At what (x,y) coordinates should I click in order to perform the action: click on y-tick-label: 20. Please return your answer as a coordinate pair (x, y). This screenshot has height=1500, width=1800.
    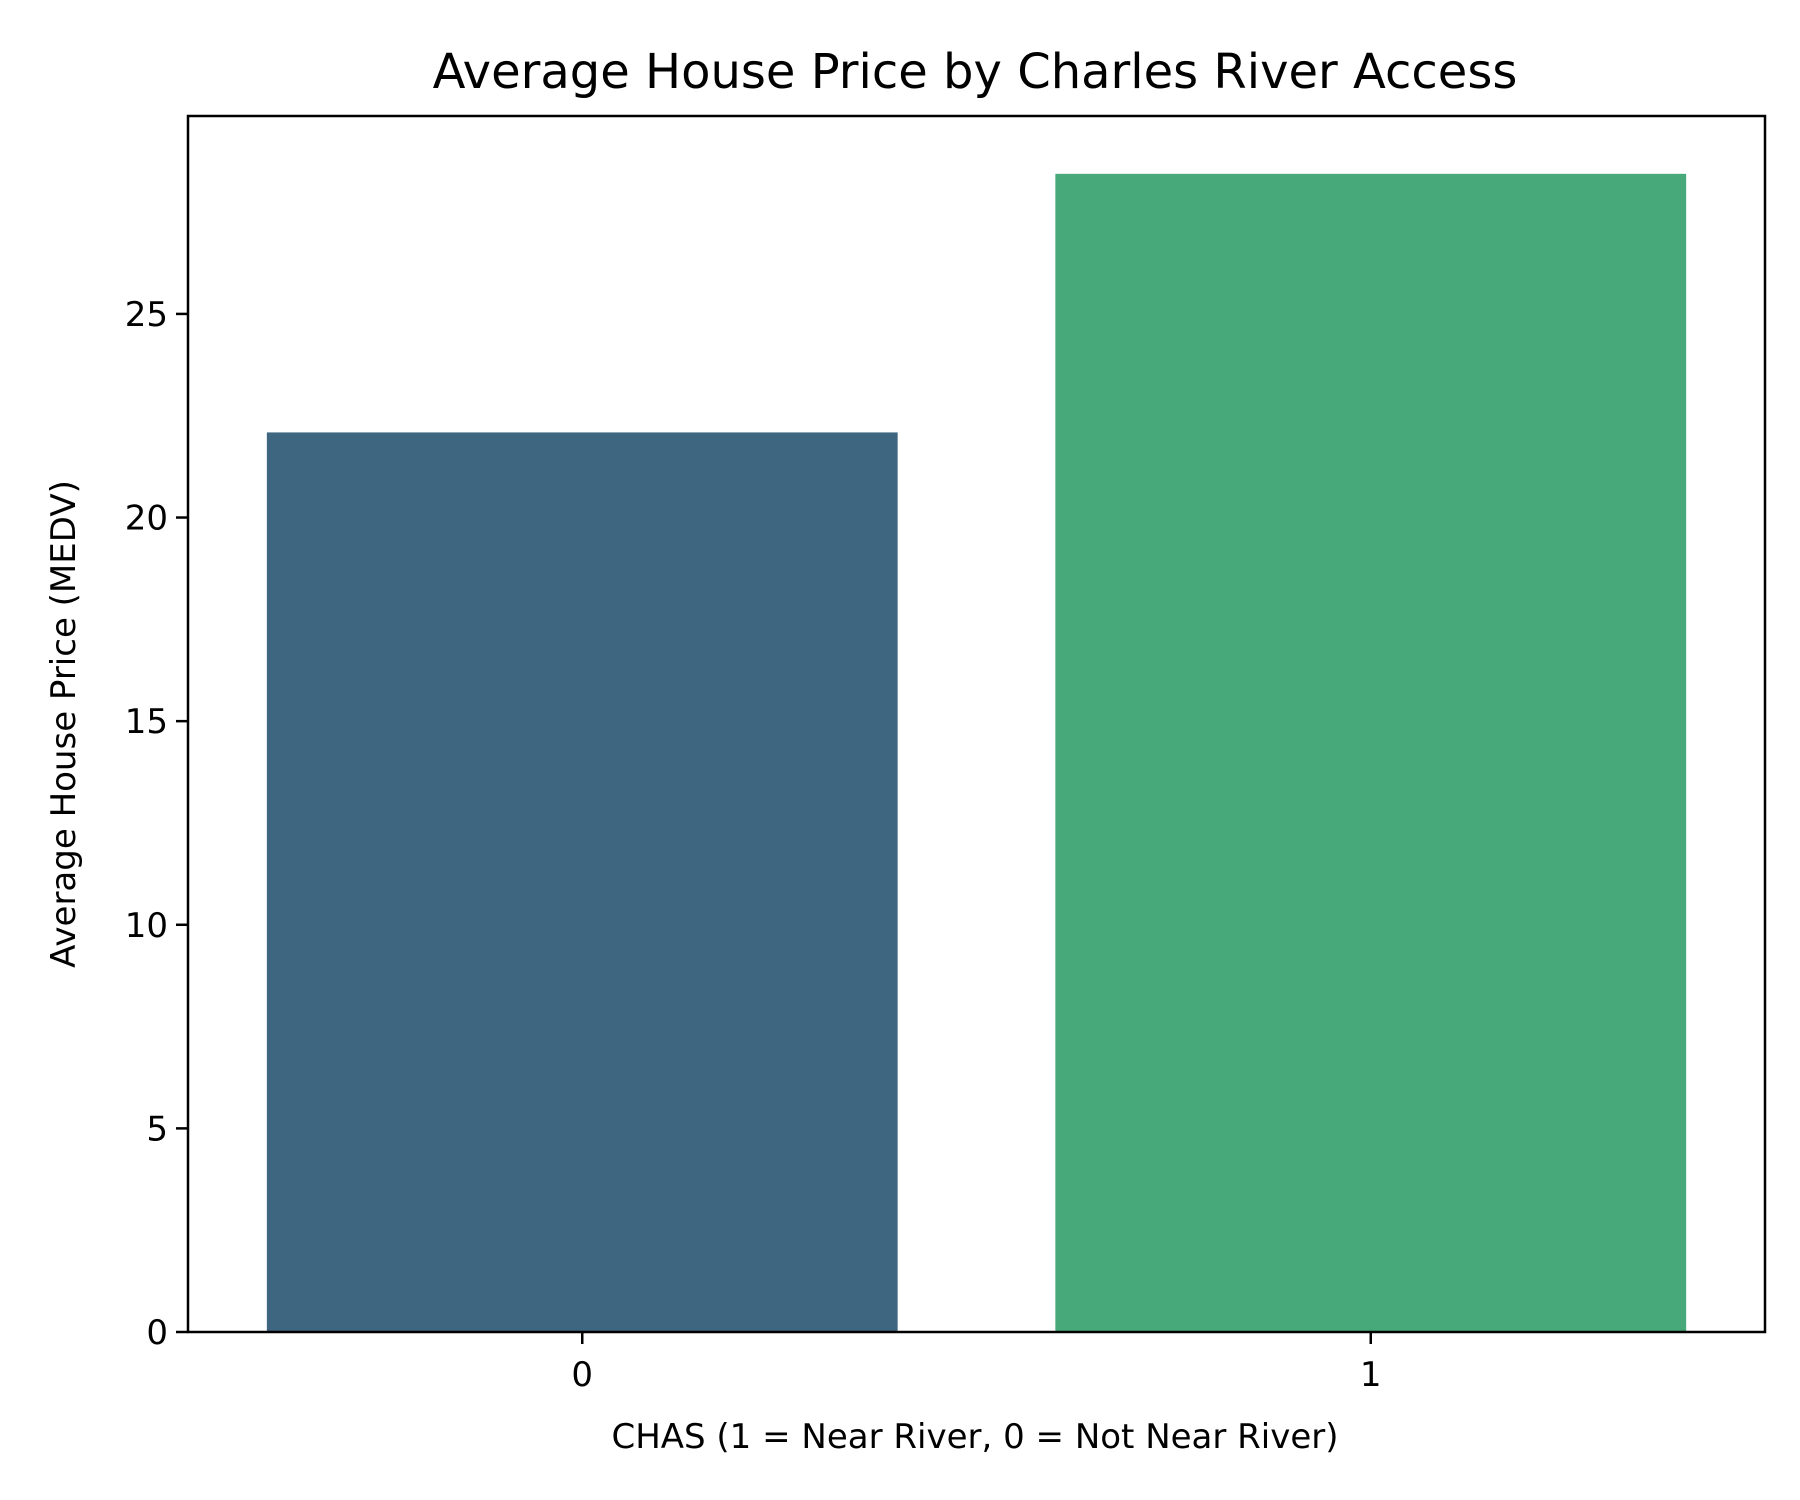
    Looking at the image, I should click on (146, 519).